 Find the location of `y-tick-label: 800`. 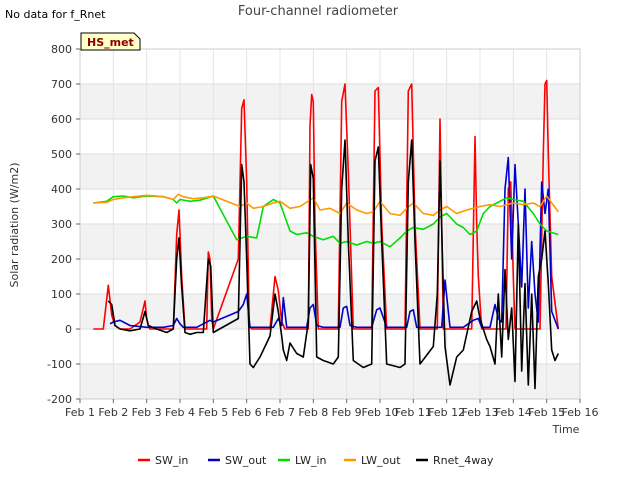

y-tick-label: 800 is located at coordinates (61, 49).